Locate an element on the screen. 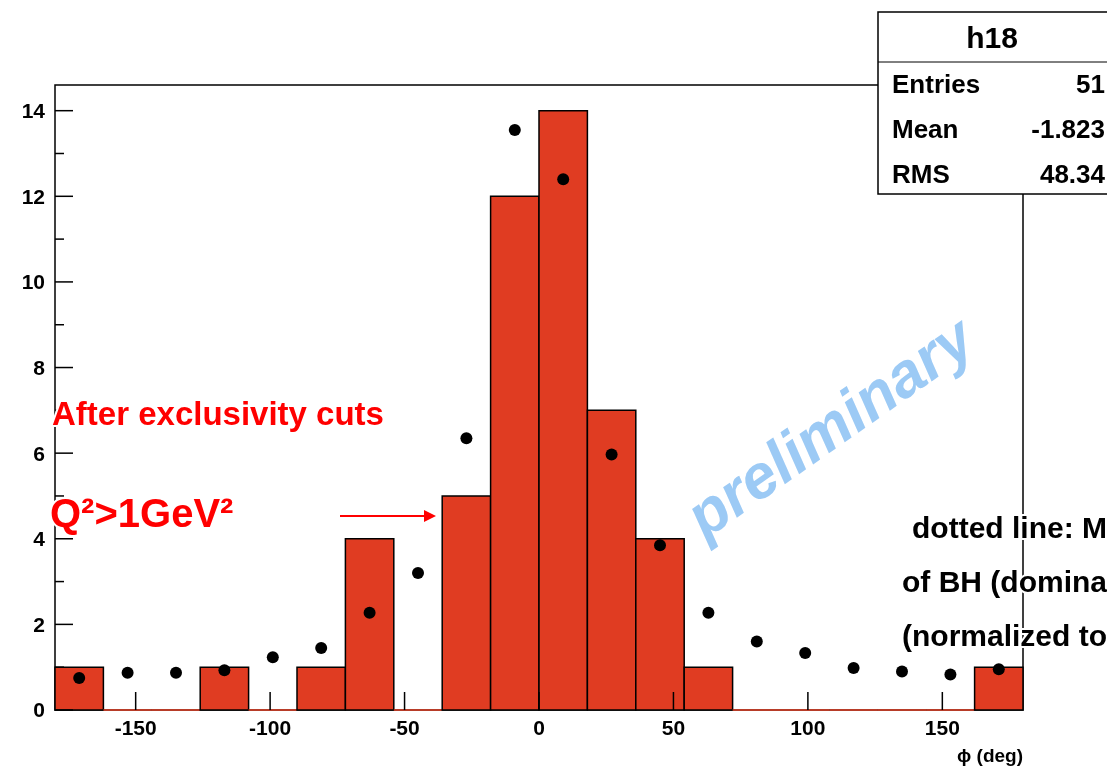  x-tick-label: -50 is located at coordinates (404, 727).